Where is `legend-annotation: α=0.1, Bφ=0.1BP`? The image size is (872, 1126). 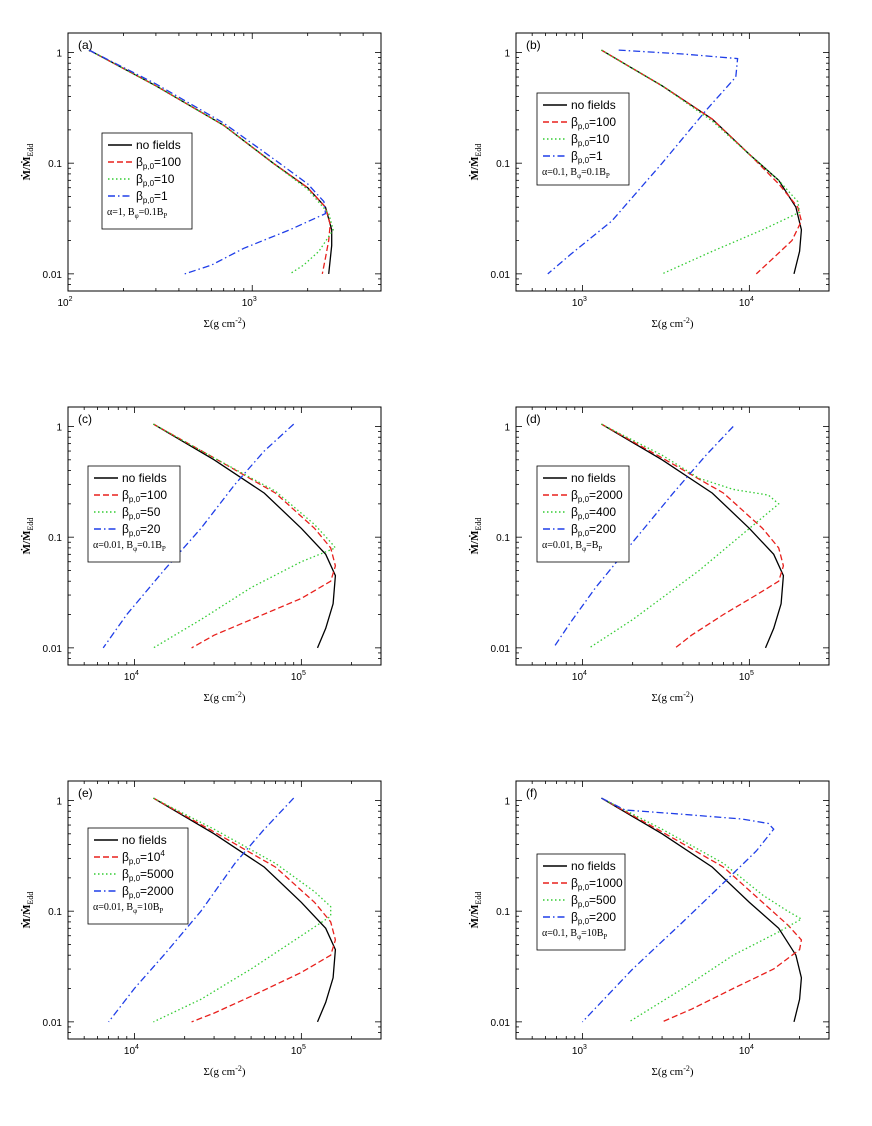
legend-annotation: α=0.1, Bφ=0.1BP is located at coordinates (576, 173).